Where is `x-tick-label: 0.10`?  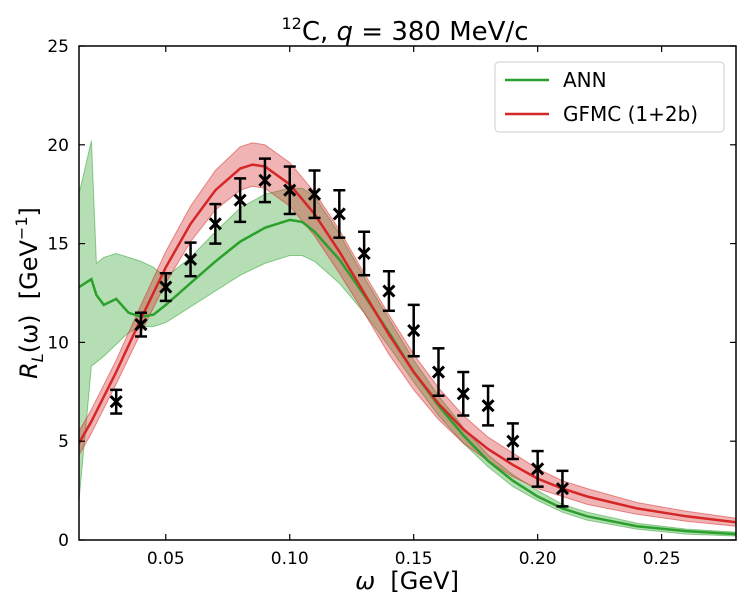 x-tick-label: 0.10 is located at coordinates (290, 559).